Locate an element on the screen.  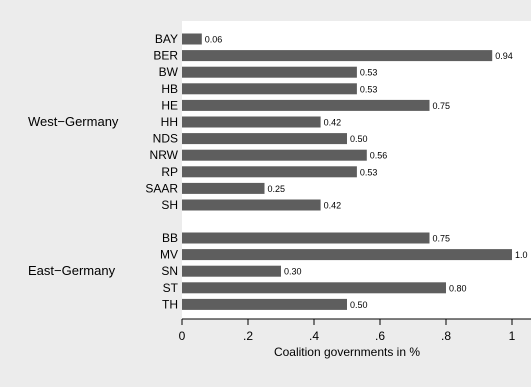
category-label-rp: RP is located at coordinates (169, 172).